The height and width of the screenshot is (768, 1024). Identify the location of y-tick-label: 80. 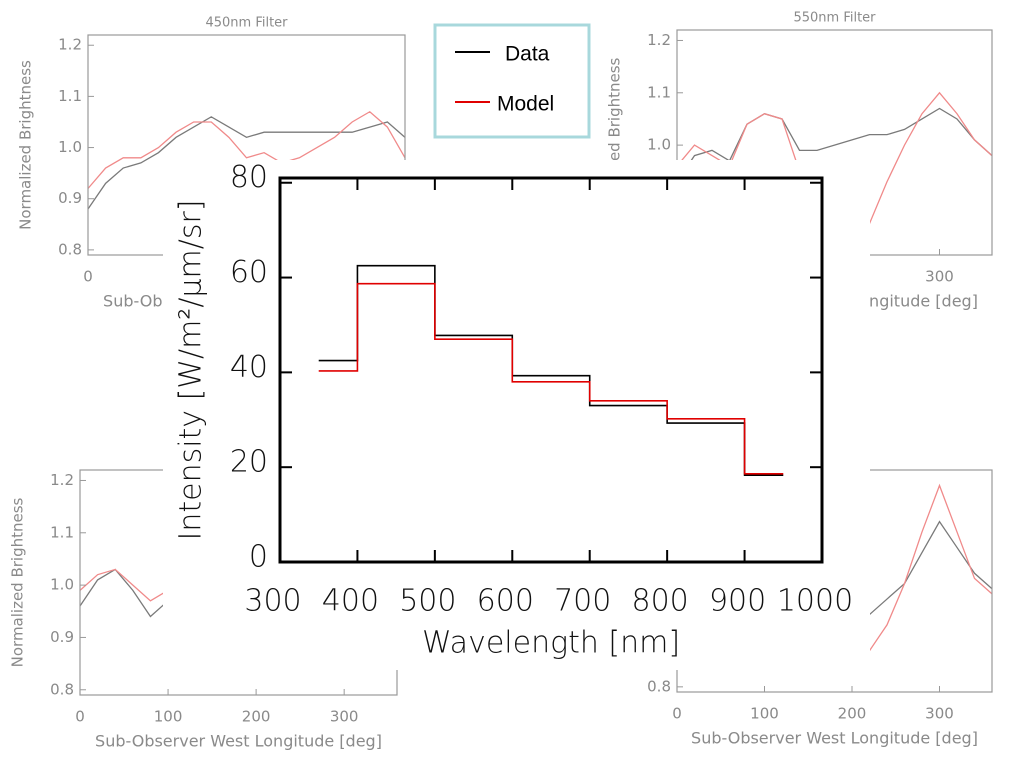
(249, 177).